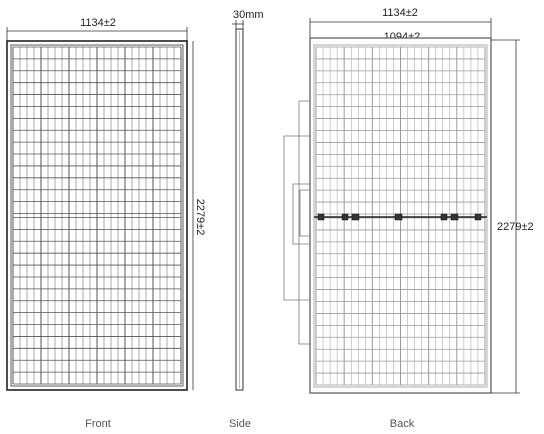 The image size is (544, 434). What do you see at coordinates (240, 424) in the screenshot?
I see `side-caption: Side` at bounding box center [240, 424].